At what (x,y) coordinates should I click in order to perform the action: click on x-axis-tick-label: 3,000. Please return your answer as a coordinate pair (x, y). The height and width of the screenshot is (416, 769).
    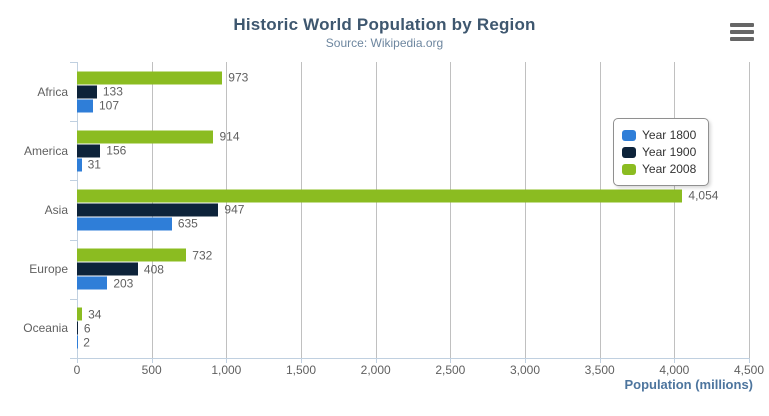
    Looking at the image, I should click on (525, 370).